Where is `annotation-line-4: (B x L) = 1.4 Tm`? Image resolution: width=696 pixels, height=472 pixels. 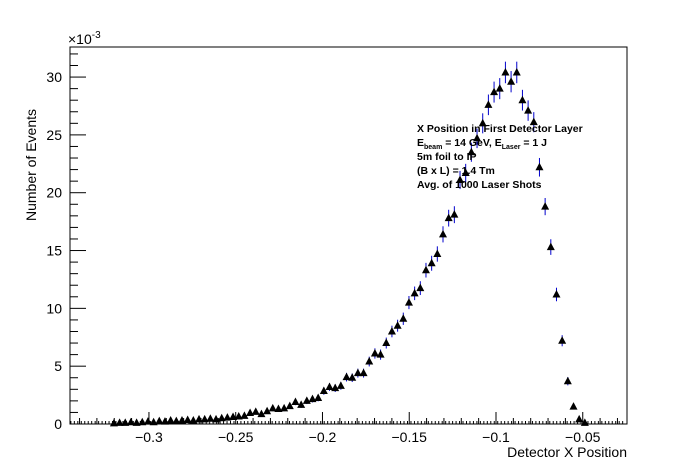 annotation-line-4: (B x L) = 1.4 Tm is located at coordinates (456, 171).